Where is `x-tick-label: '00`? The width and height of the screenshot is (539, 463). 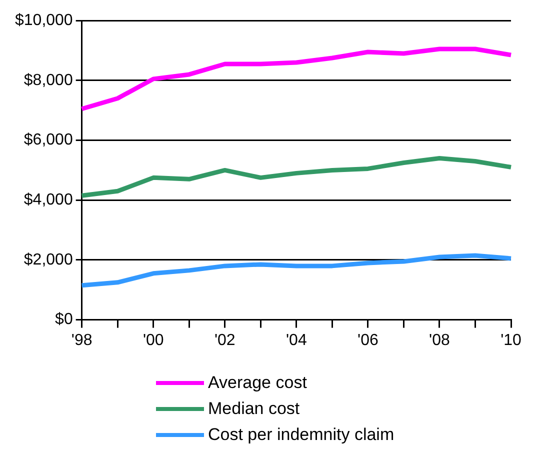
x-tick-label: '00 is located at coordinates (153, 340).